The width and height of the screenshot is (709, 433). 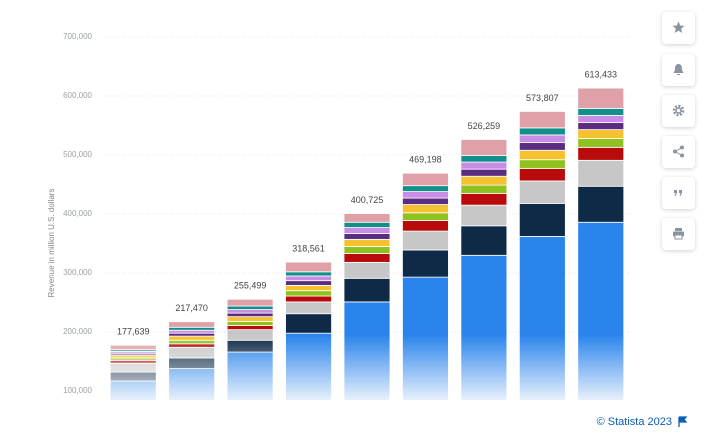 I want to click on total-label: 613,433, so click(x=601, y=74).